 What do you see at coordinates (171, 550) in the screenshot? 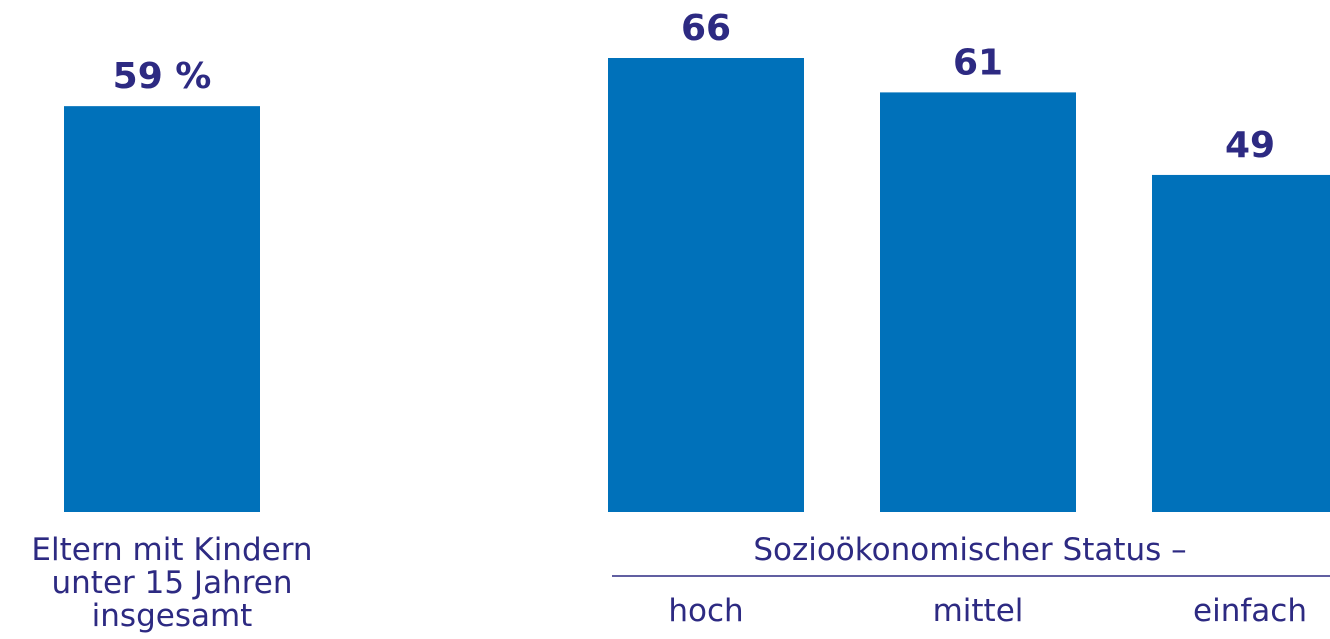
I see `category-label-line: Eltern mit Kindern` at bounding box center [171, 550].